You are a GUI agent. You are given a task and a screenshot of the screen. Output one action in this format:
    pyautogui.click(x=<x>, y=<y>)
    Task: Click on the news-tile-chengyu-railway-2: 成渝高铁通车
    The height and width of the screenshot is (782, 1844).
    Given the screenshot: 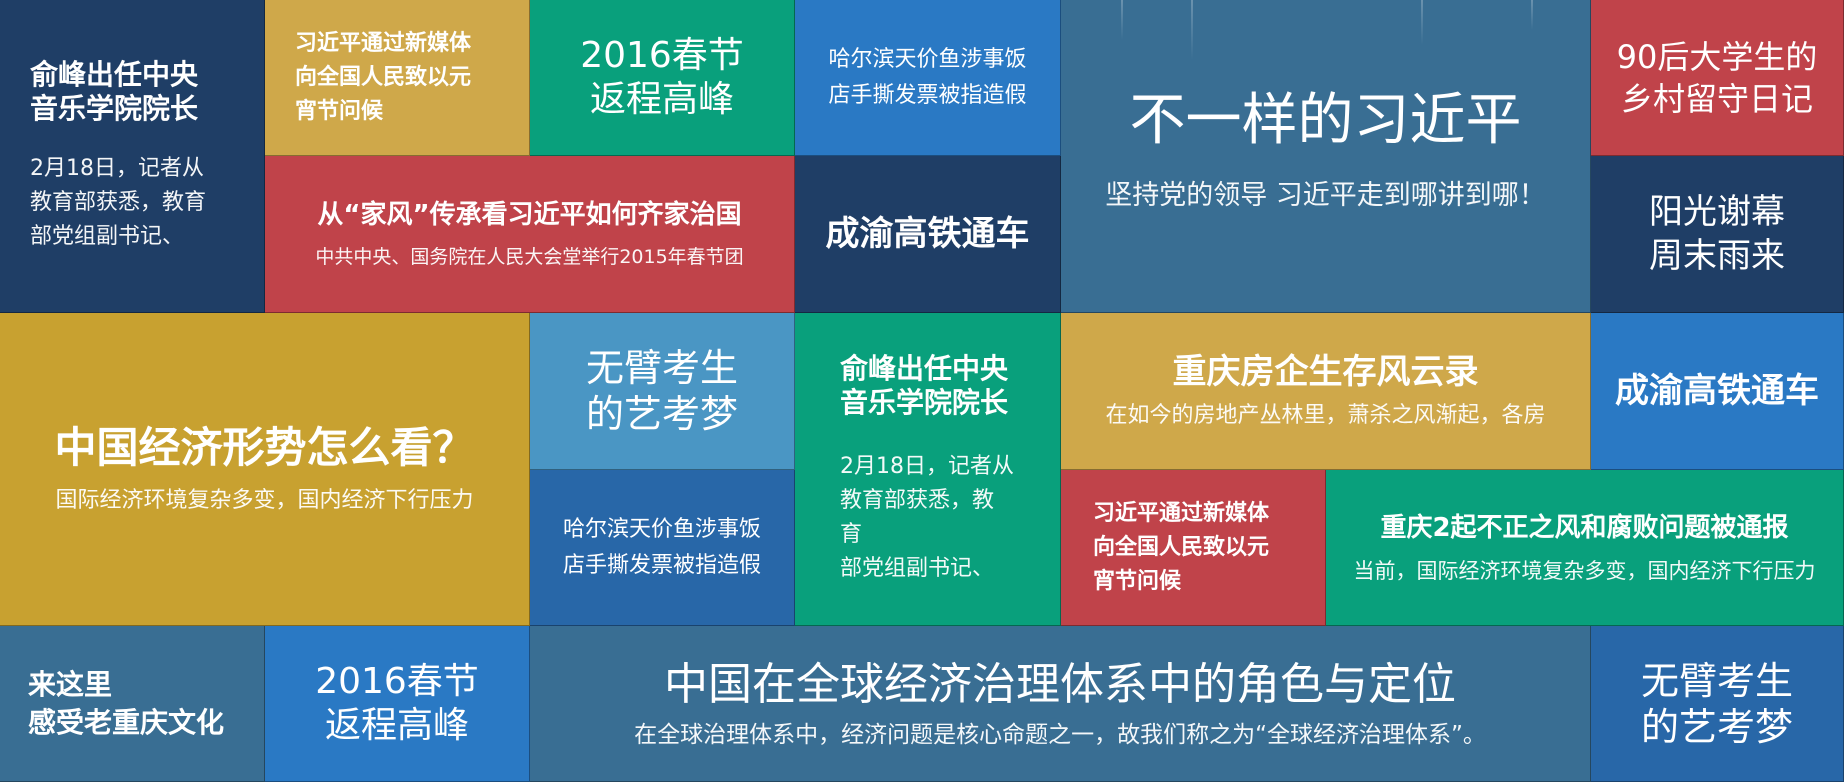 What is the action you would take?
    pyautogui.click(x=1717, y=391)
    